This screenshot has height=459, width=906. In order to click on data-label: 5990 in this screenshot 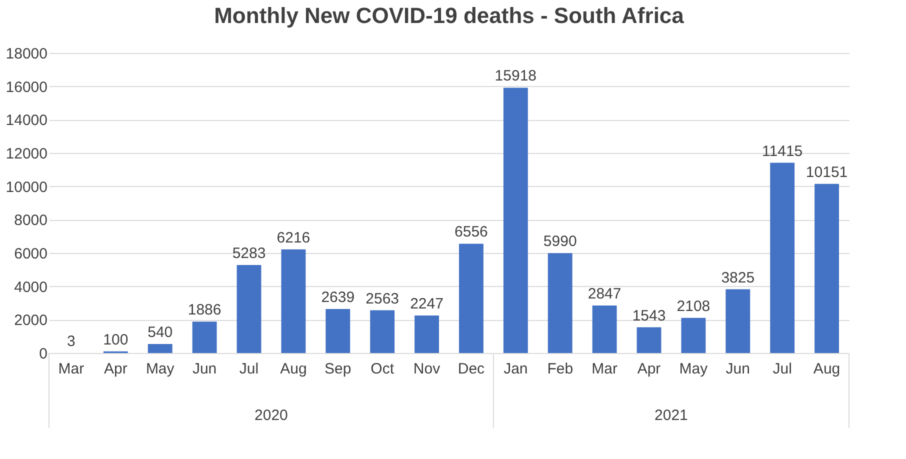, I will do `click(560, 241)`.